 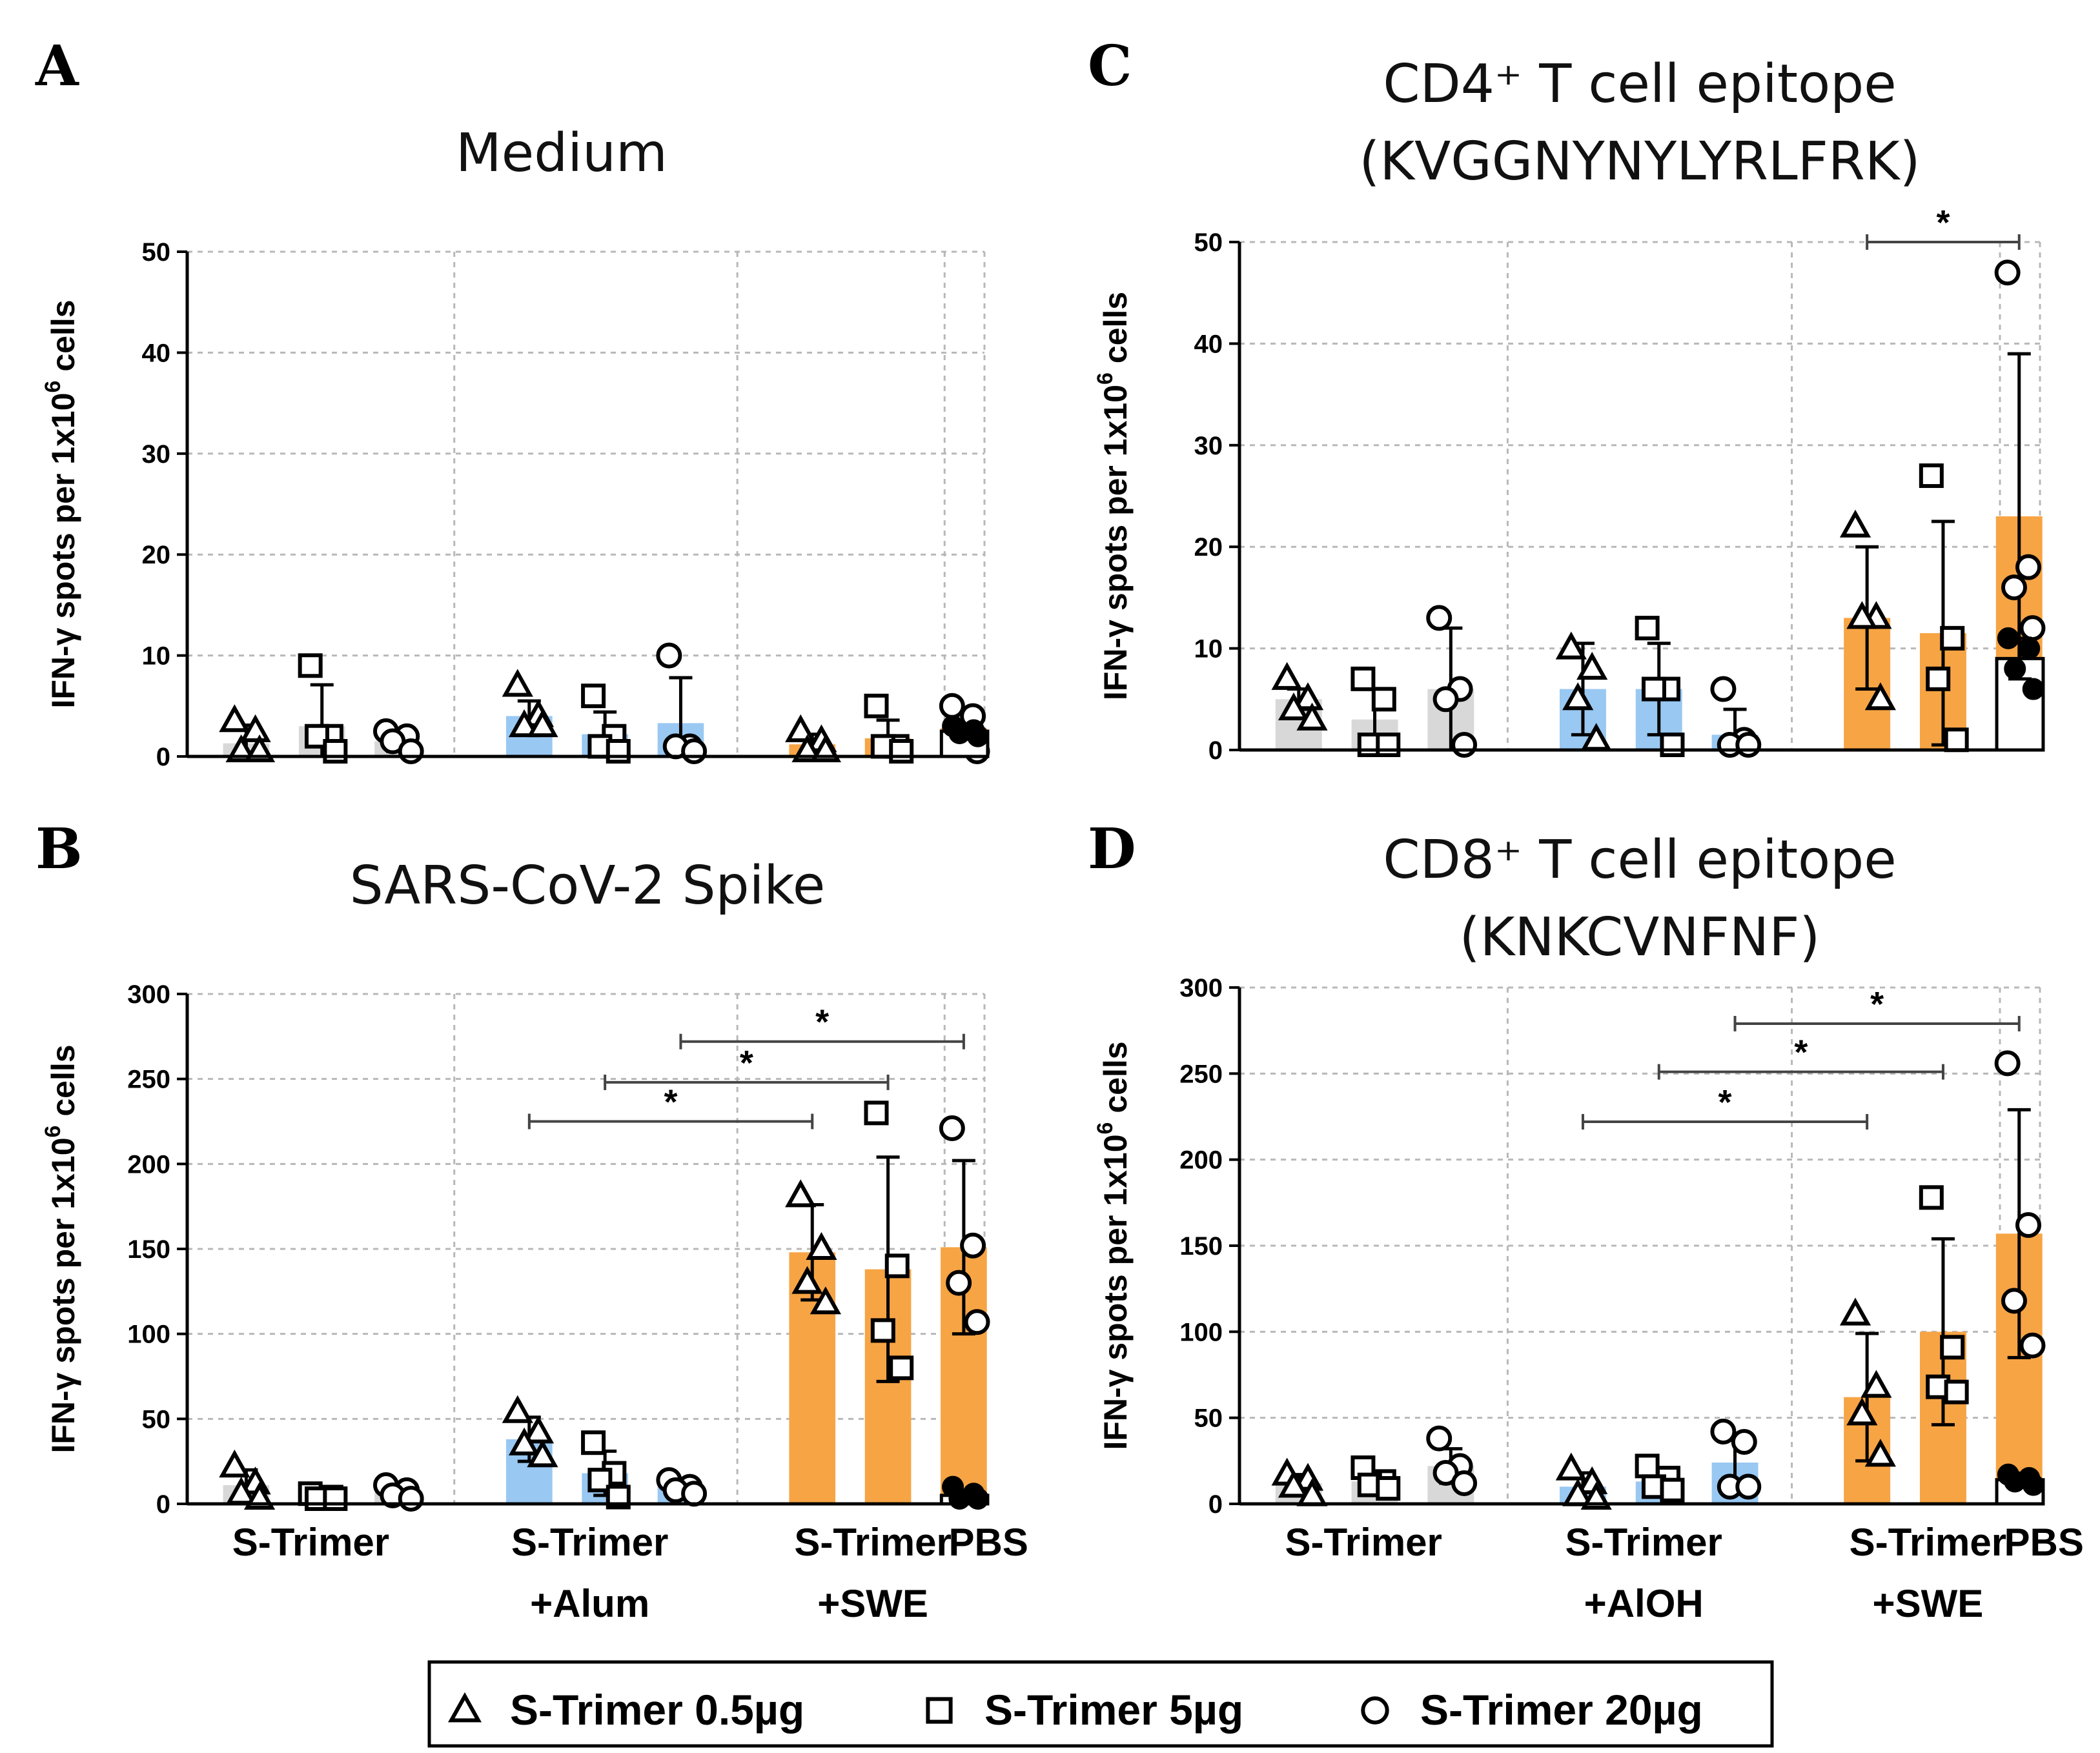 I want to click on panel-title: (KVGGNYNYLYRLFRK), so click(x=1639, y=161).